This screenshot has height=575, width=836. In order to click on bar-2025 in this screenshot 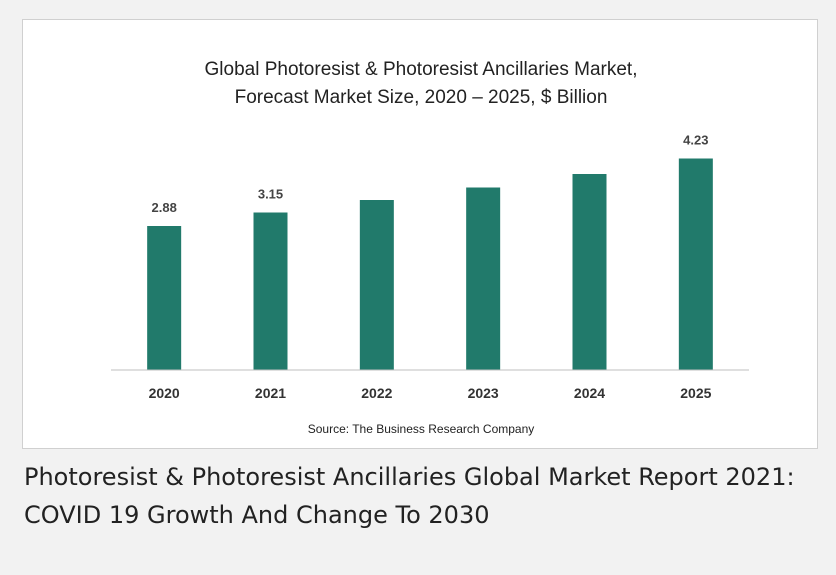, I will do `click(695, 264)`.